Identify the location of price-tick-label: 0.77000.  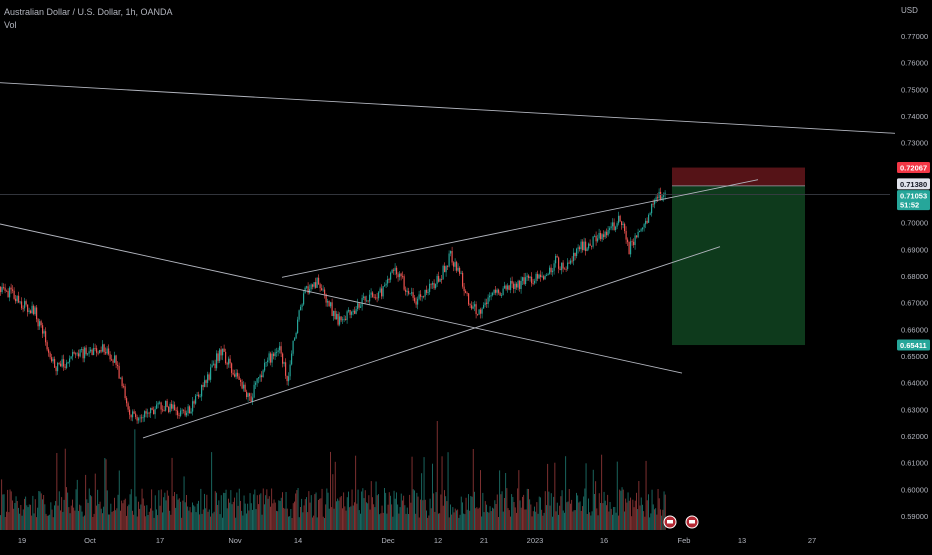
(914, 36).